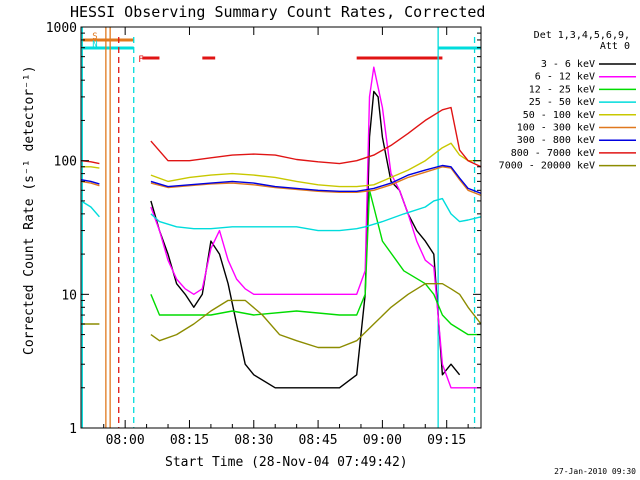 This screenshot has width=640, height=480. Describe the element at coordinates (189, 440) in the screenshot. I see `x-tick-label-1: 08:15` at that location.